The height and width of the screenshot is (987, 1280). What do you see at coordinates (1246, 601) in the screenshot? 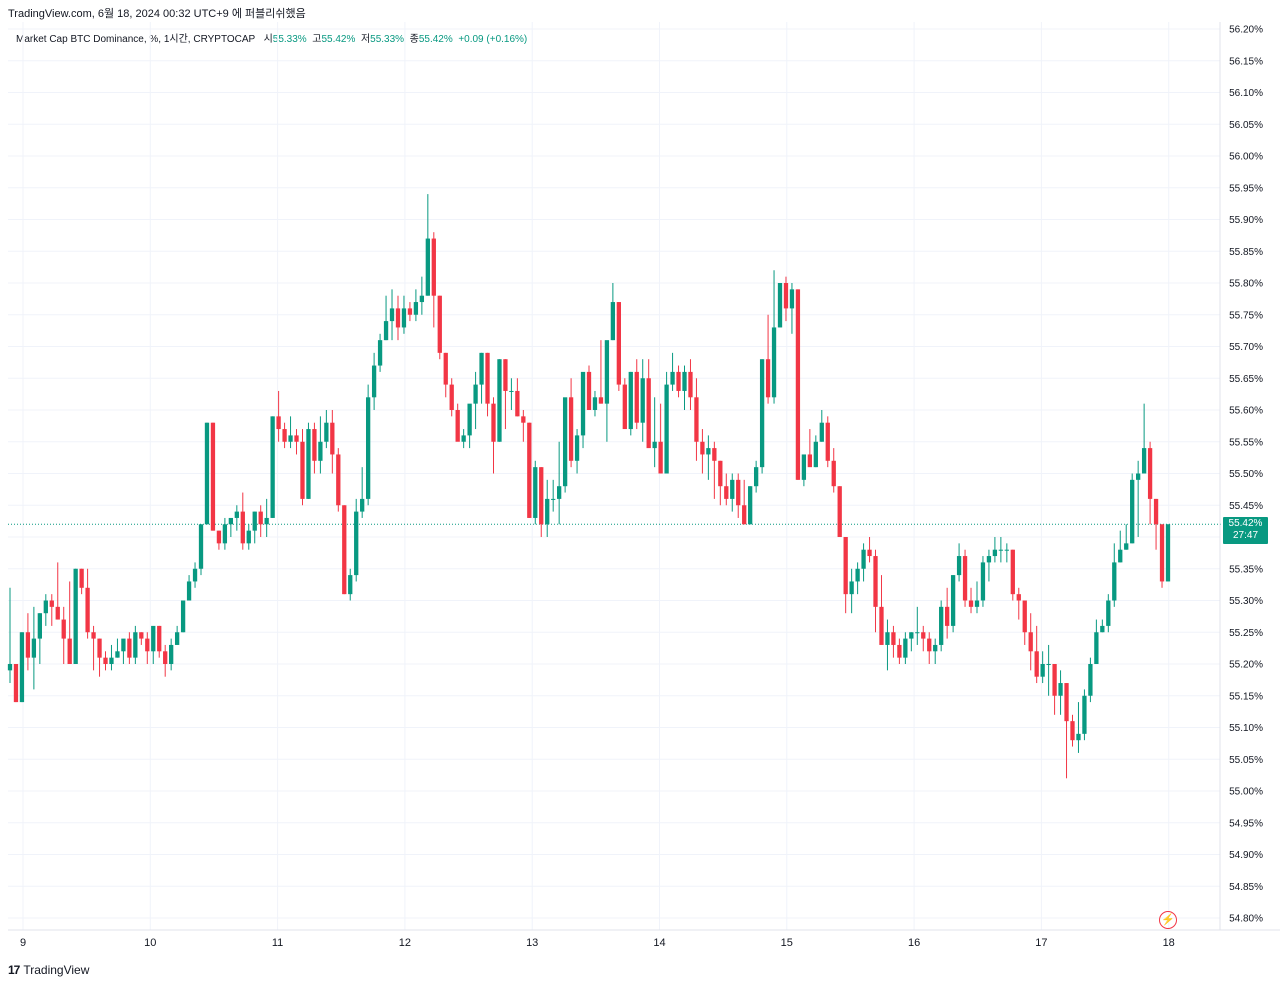
I see `y-tick-label: 55.30%` at bounding box center [1246, 601].